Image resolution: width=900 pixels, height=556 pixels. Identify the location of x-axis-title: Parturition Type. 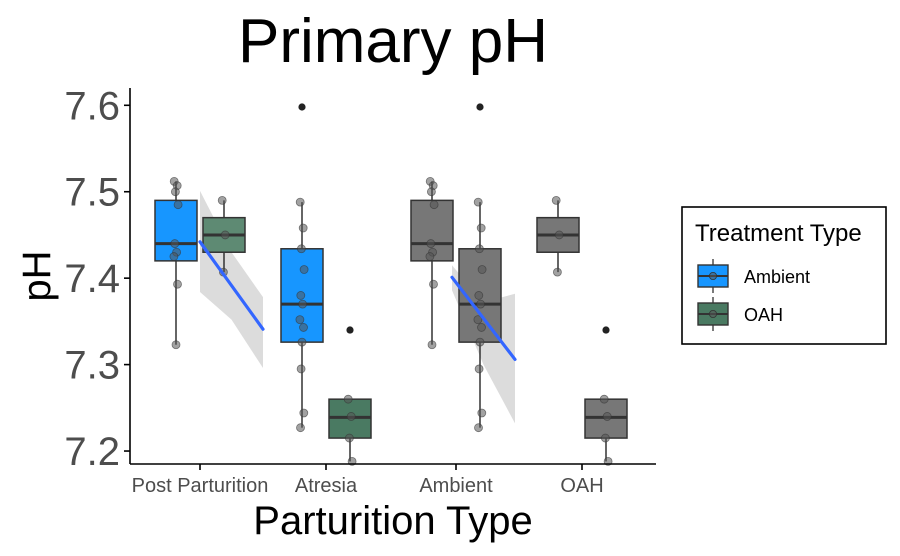
(392, 521).